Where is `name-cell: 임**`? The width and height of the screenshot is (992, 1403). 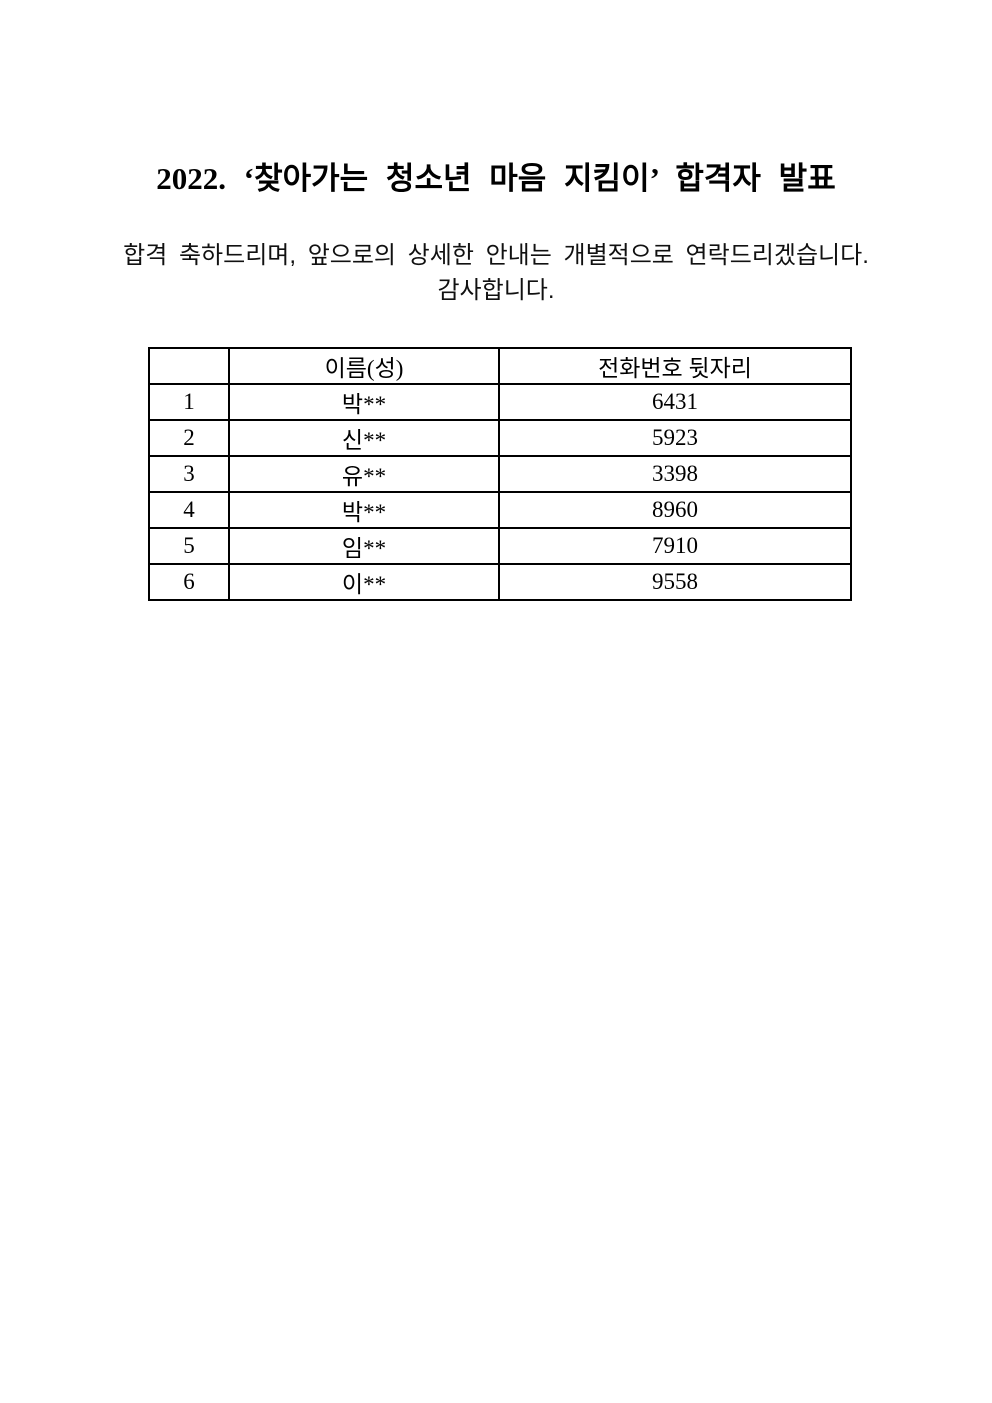
name-cell: 임** is located at coordinates (364, 546).